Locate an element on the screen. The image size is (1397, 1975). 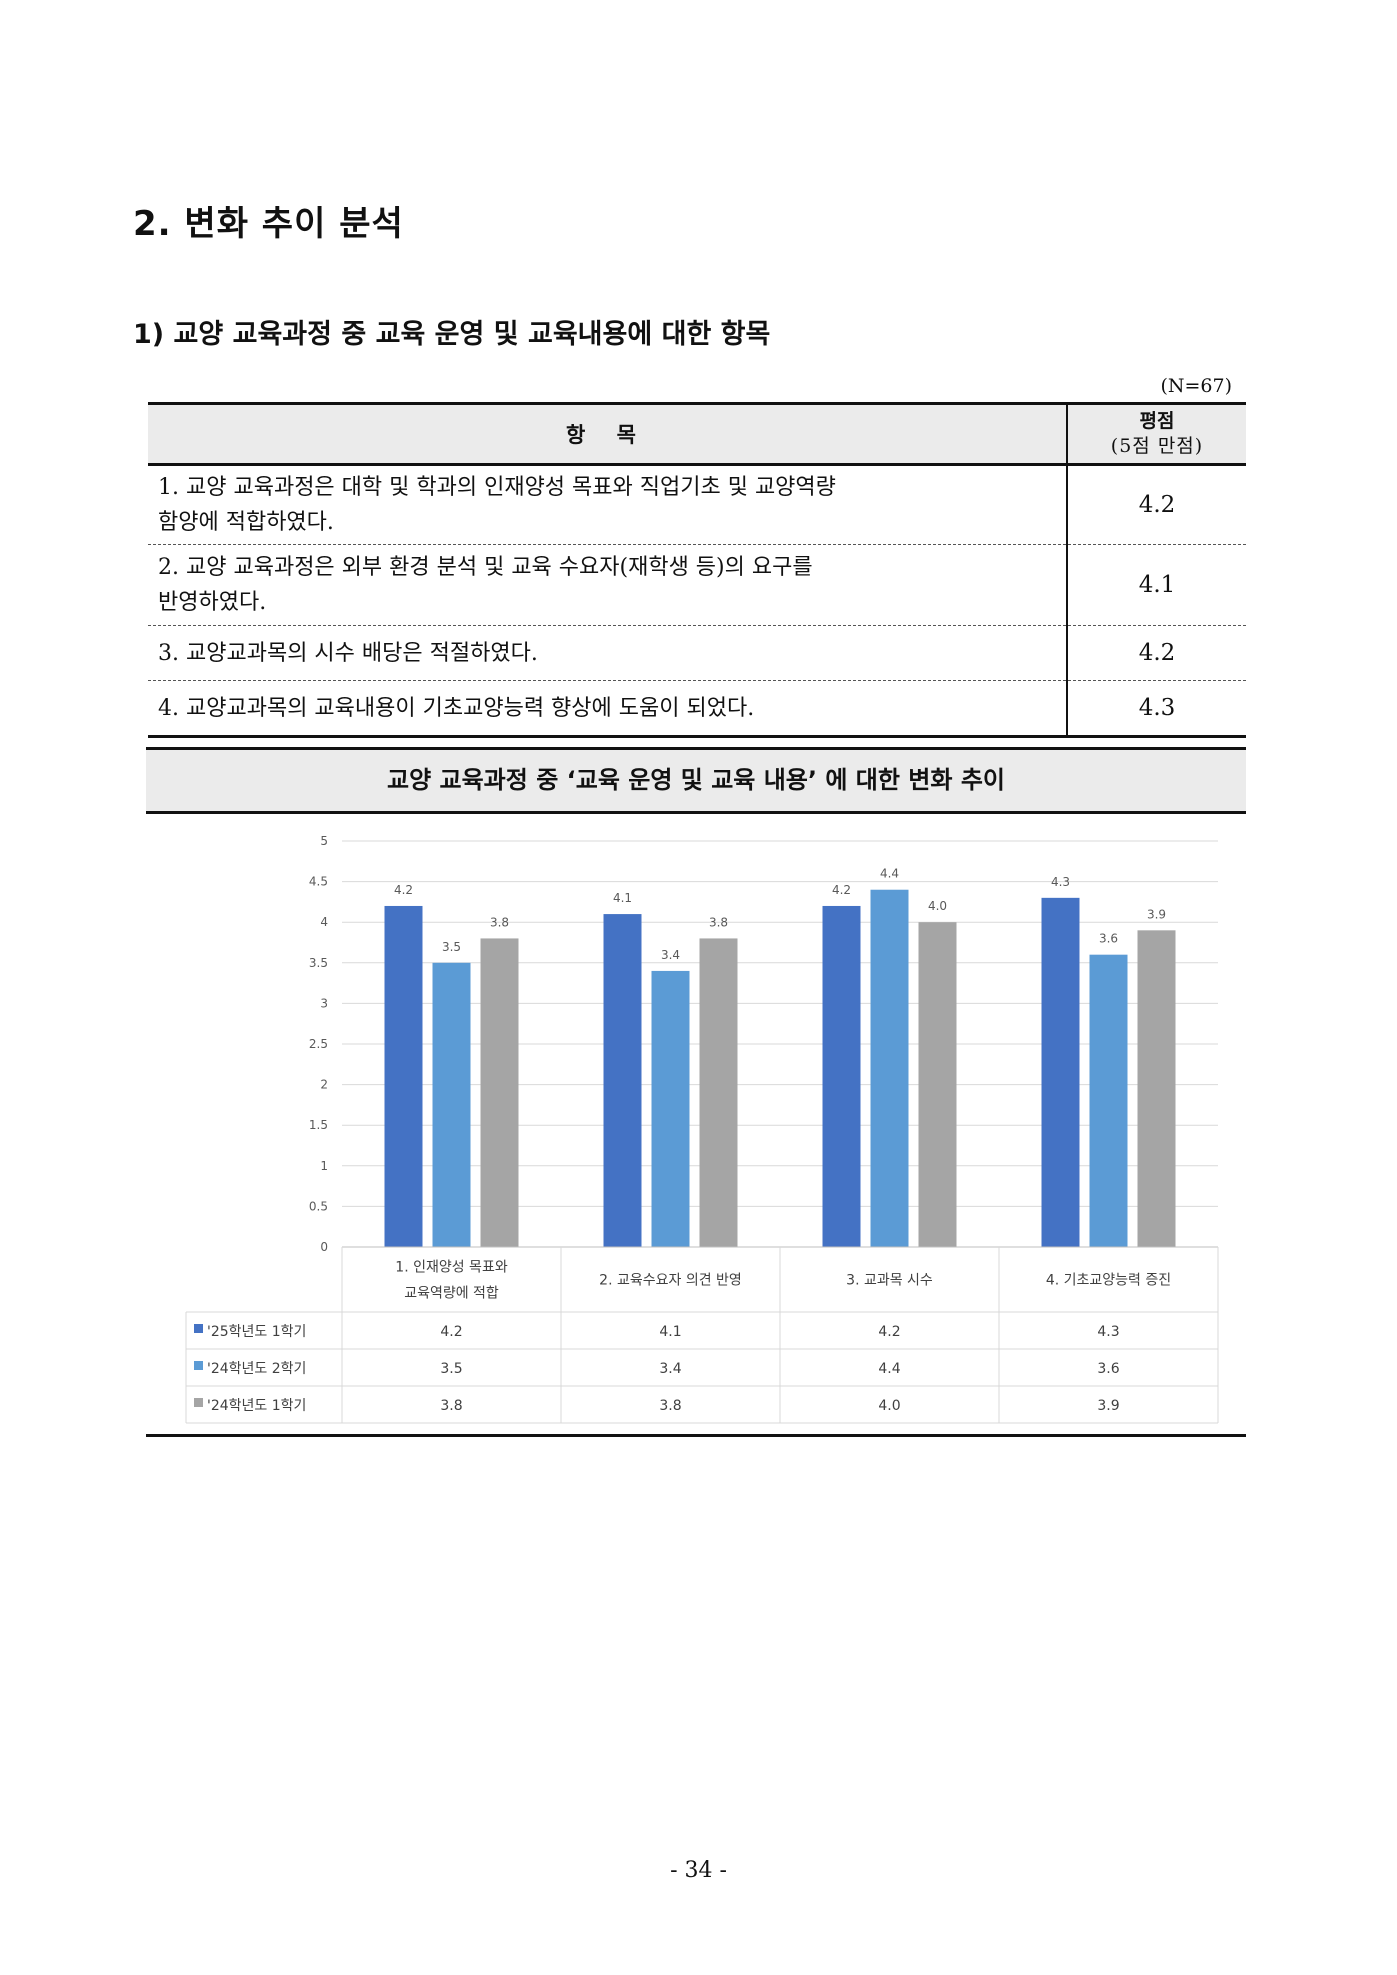
legend-label: '24학년도 1학기 is located at coordinates (256, 1406).